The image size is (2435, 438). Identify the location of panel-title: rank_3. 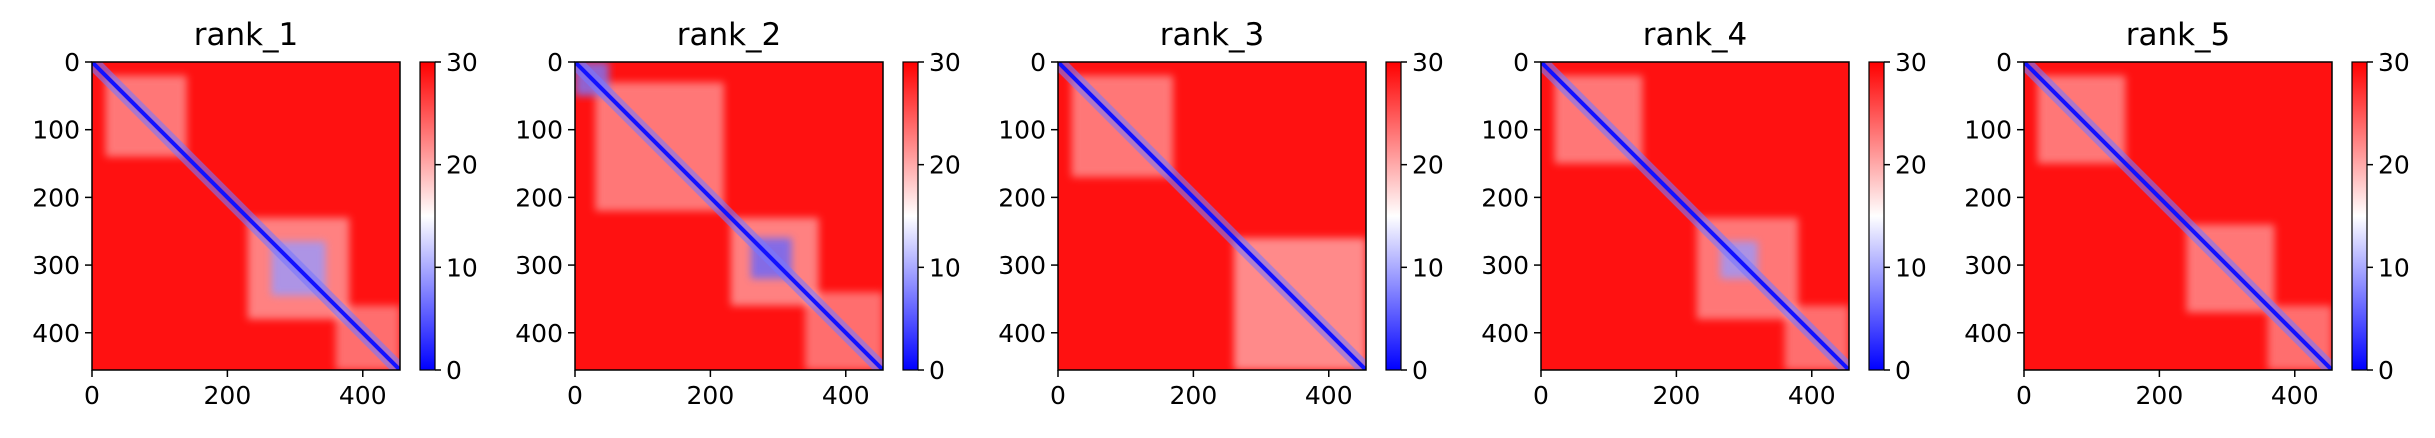
(1212, 35).